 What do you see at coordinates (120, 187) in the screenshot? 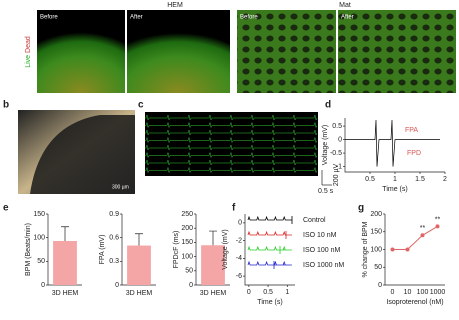
I see `scale-label: 300 µm` at bounding box center [120, 187].